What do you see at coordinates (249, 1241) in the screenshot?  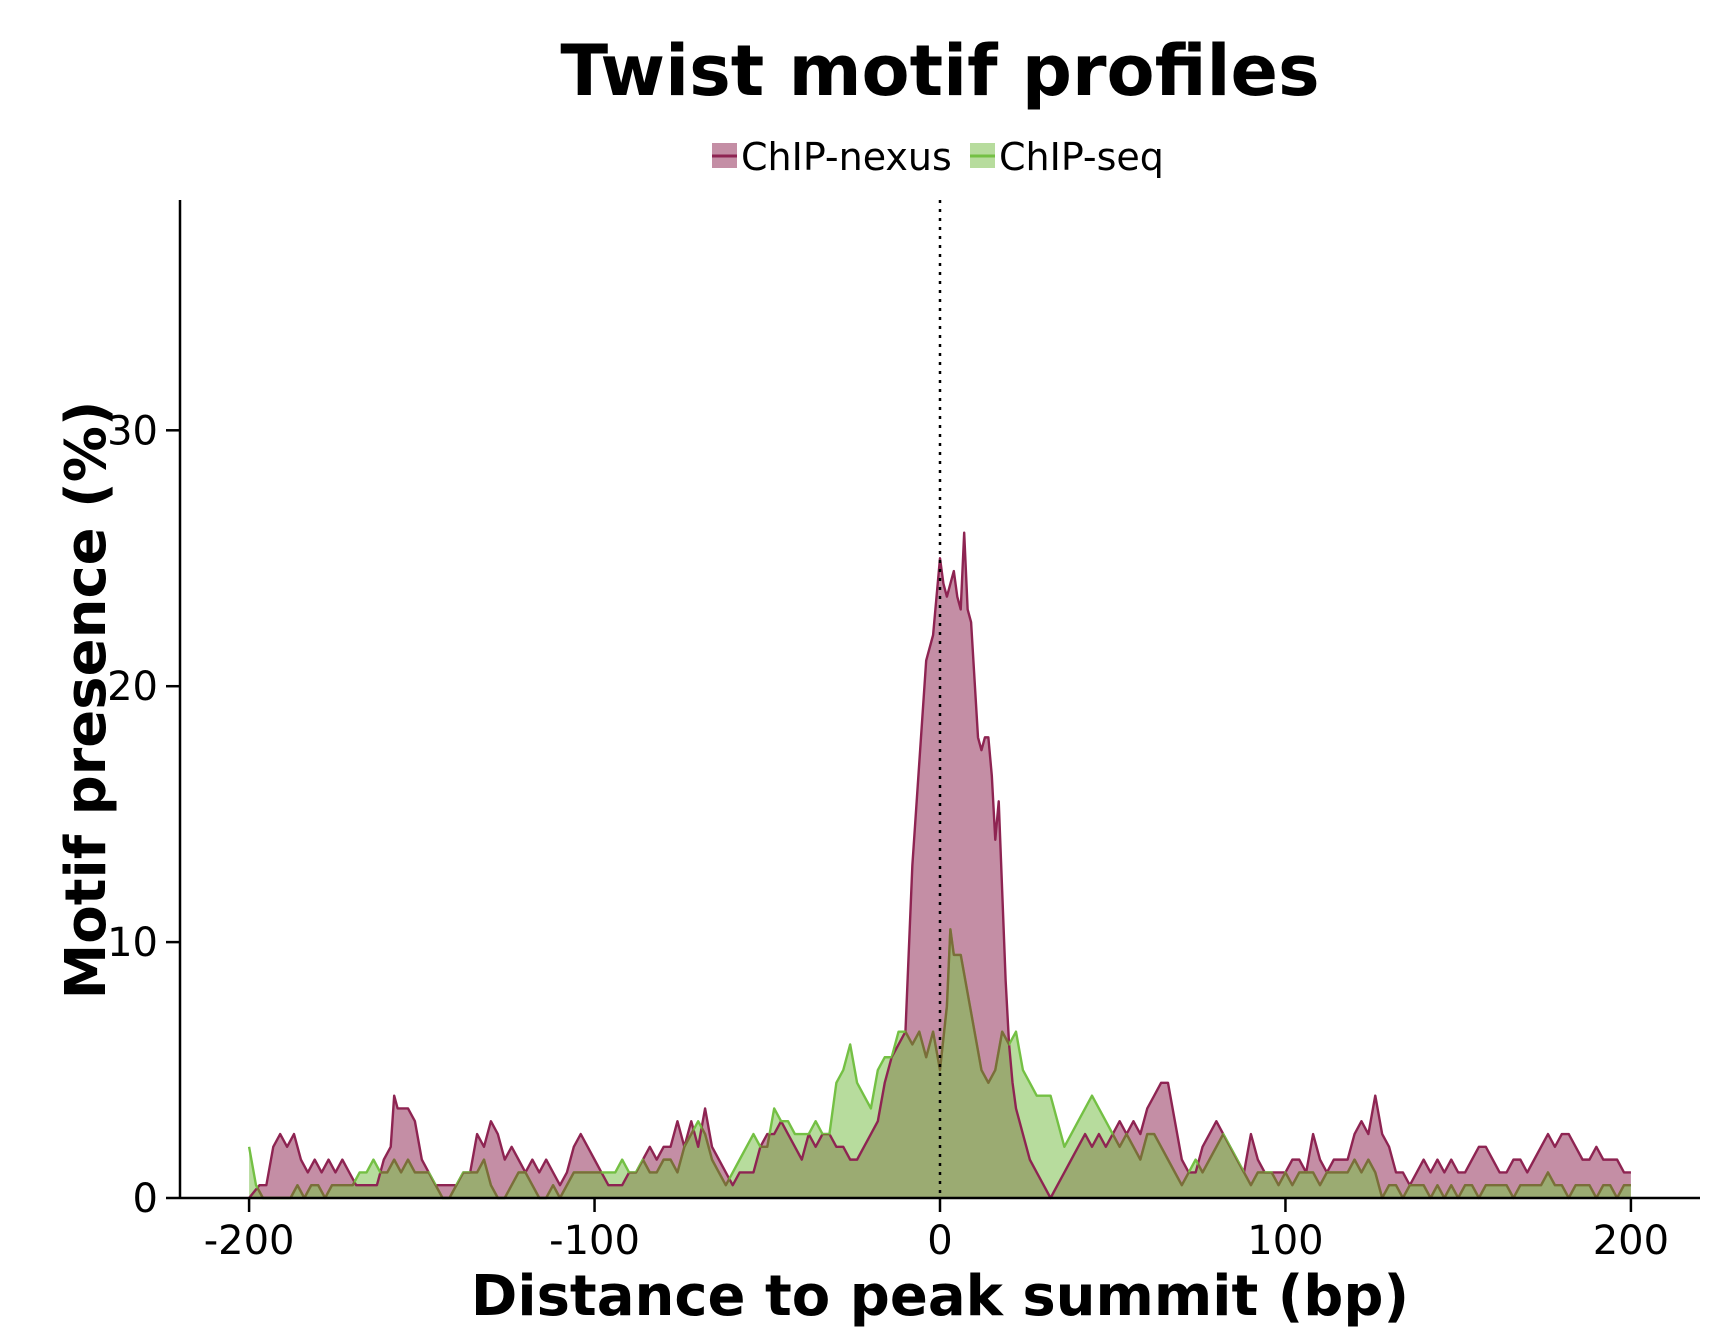 I see `x-tick-label: -200` at bounding box center [249, 1241].